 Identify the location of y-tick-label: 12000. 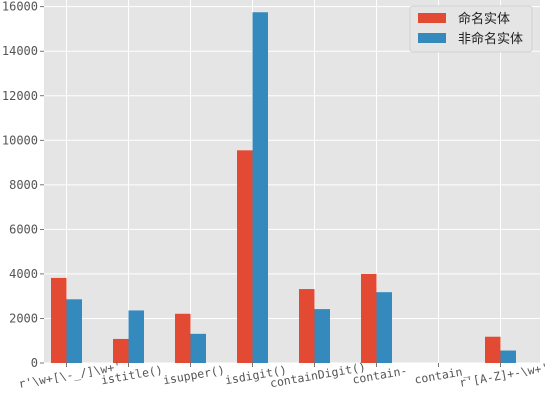
(20, 96).